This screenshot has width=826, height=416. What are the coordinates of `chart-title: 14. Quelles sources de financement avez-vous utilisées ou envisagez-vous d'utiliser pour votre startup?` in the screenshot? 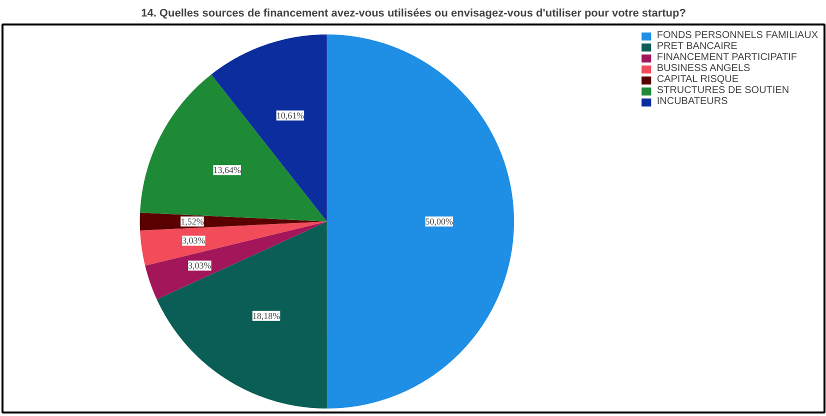 It's located at (413, 14).